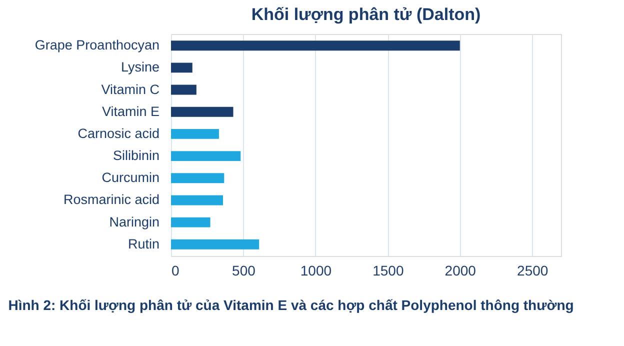  Describe the element at coordinates (532, 270) in the screenshot. I see `x-tick-label: 2500` at that location.